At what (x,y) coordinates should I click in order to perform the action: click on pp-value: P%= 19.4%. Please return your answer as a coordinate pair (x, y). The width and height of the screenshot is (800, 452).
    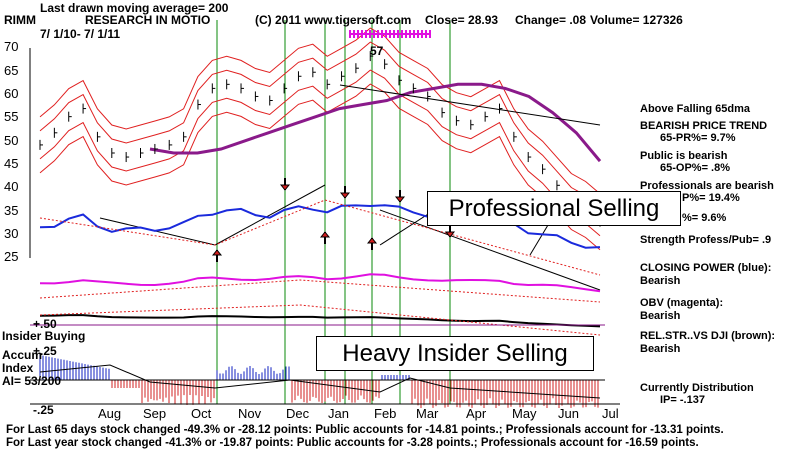
    Looking at the image, I should click on (711, 198).